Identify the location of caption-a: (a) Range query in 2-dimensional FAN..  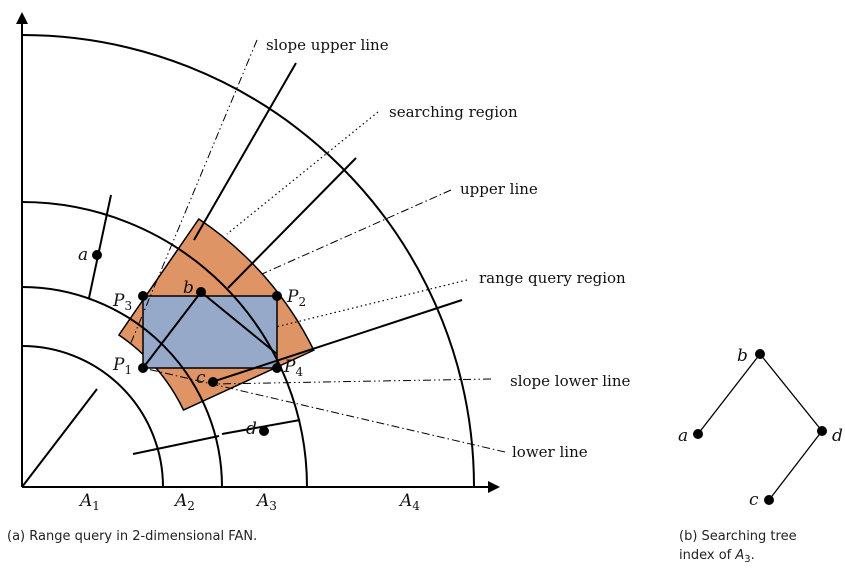
(132, 536).